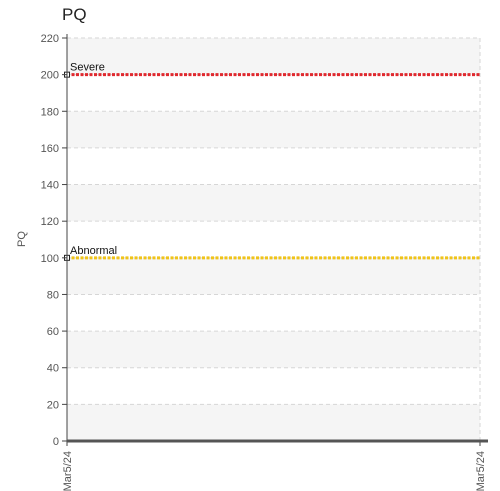 This screenshot has height=491, width=500. What do you see at coordinates (56, 442) in the screenshot?
I see `y-tick-label: 0` at bounding box center [56, 442].